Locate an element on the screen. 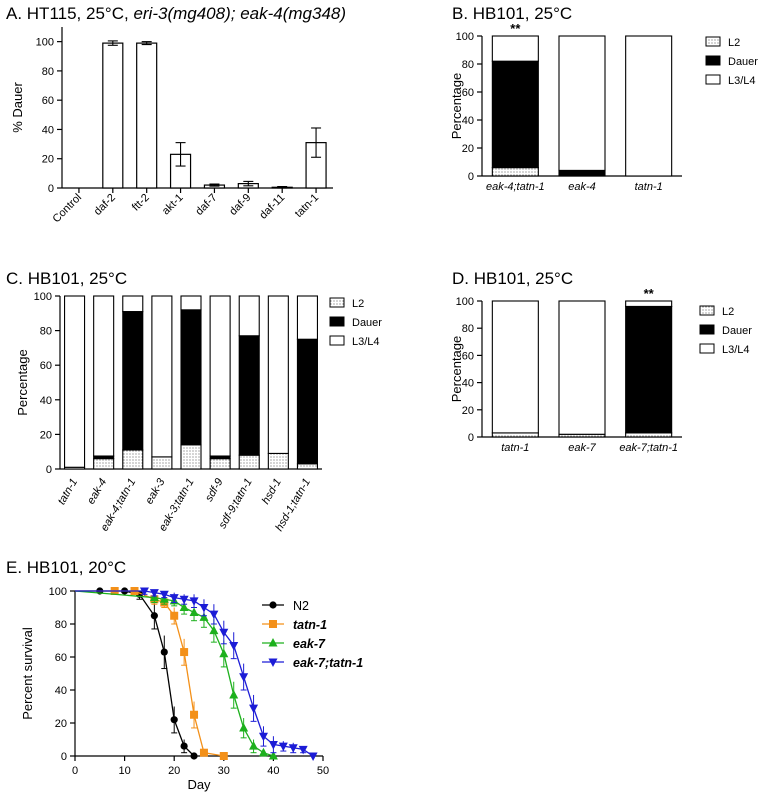 This screenshot has width=761, height=800. panel-e-x-axis-label: Day is located at coordinates (199, 784).